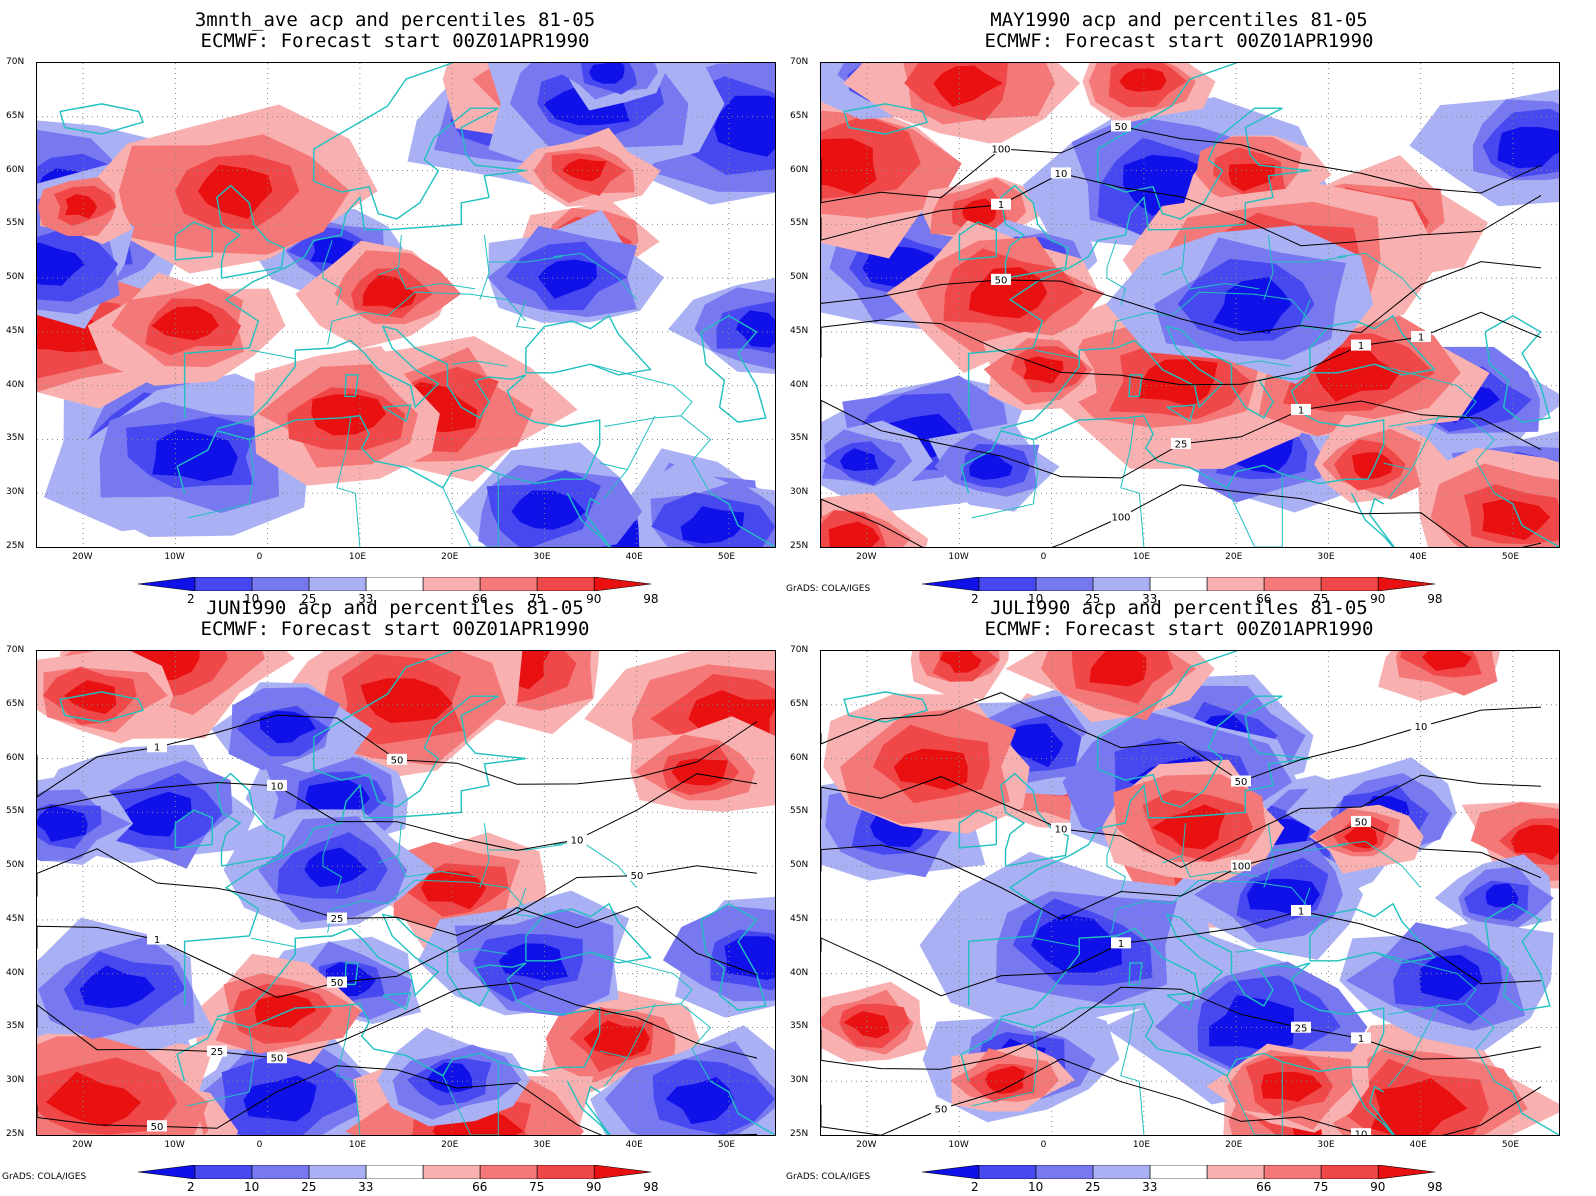 The height and width of the screenshot is (1196, 1596). What do you see at coordinates (277, 1059) in the screenshot?
I see `contour-label: 50` at bounding box center [277, 1059].